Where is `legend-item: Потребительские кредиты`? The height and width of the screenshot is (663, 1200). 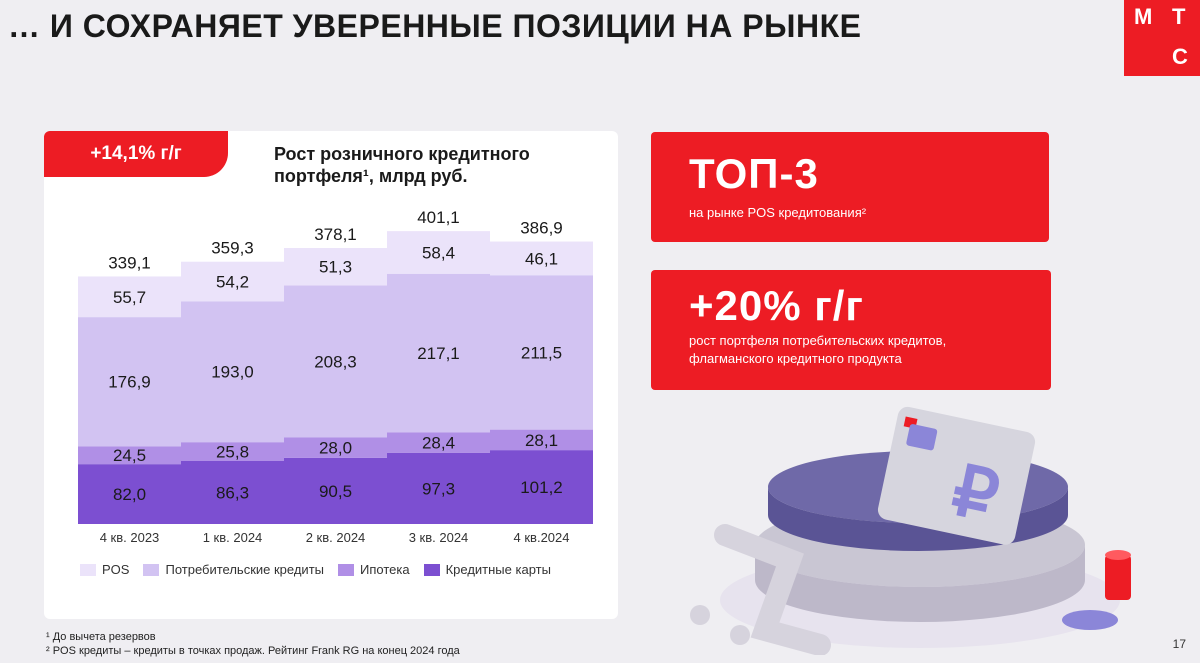 legend-item: Потребительские кредиты is located at coordinates (233, 569).